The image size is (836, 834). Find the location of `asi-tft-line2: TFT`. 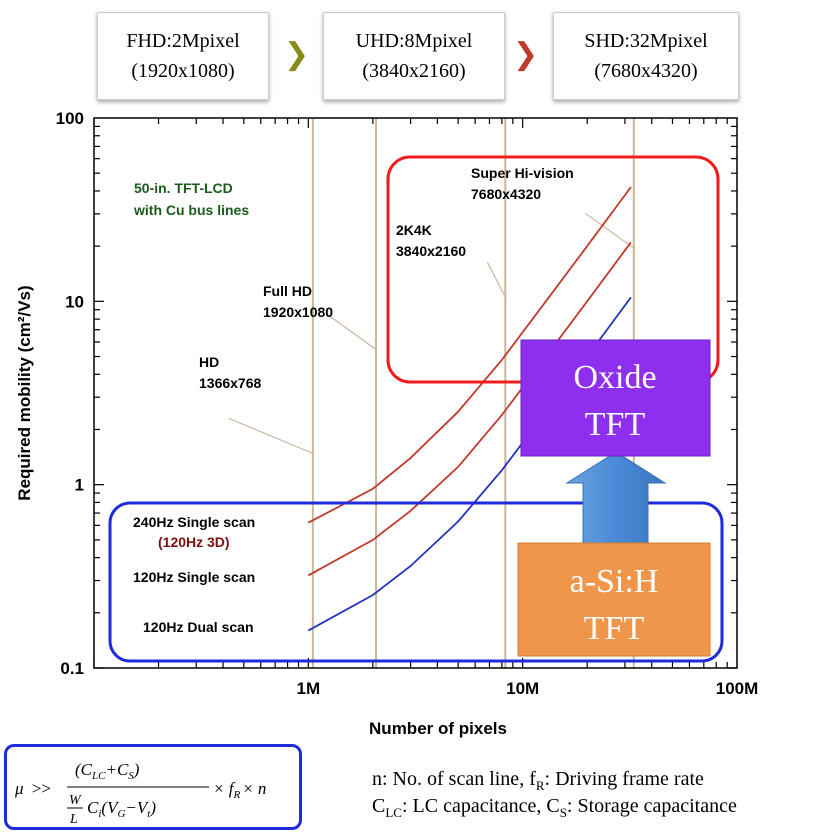

asi-tft-line2: TFT is located at coordinates (614, 628).